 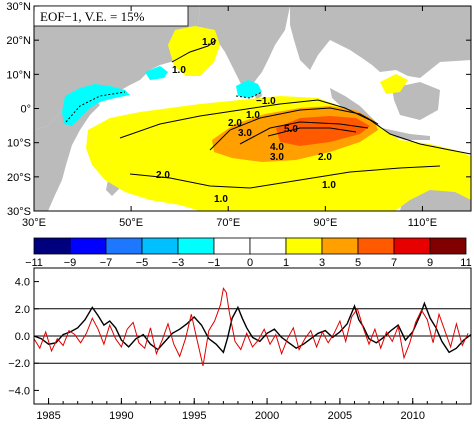 What do you see at coordinates (412, 416) in the screenshot?
I see `ts-x-tick-label: 2010` at bounding box center [412, 416].